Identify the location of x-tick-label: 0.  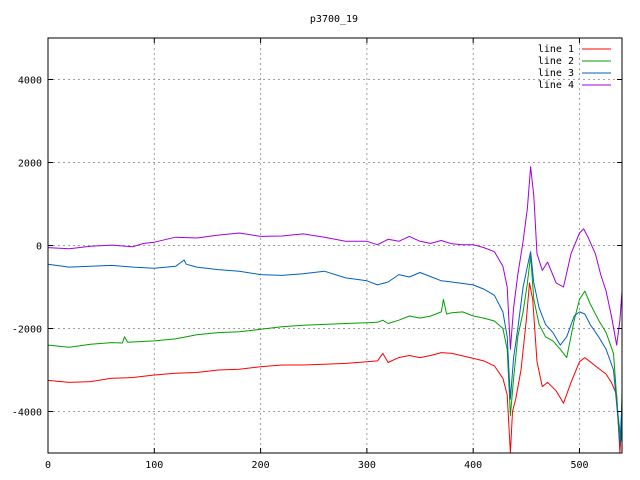
(48, 465).